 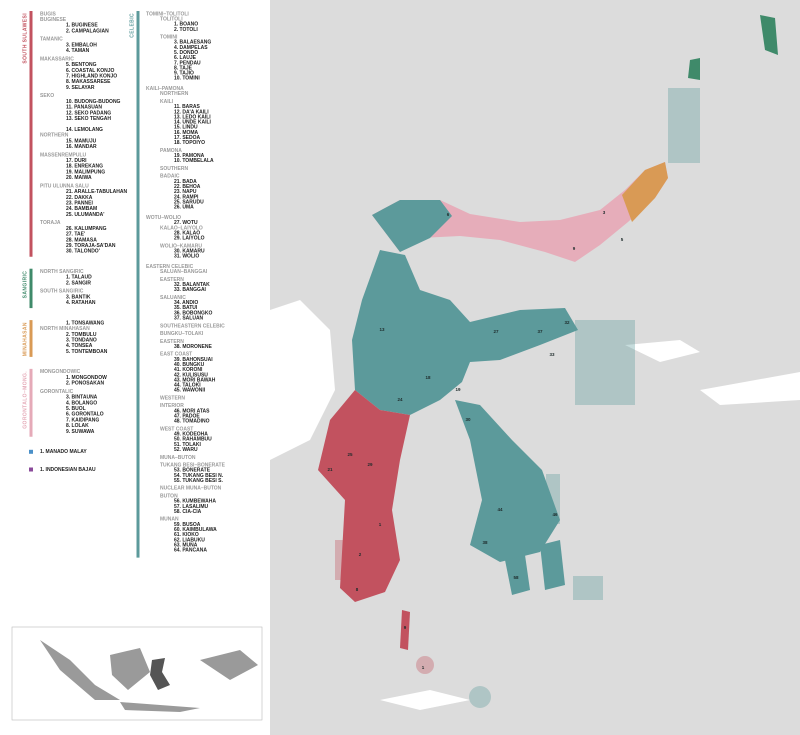 I want to click on legend-item: 44. TALOKI, so click(x=187, y=386).